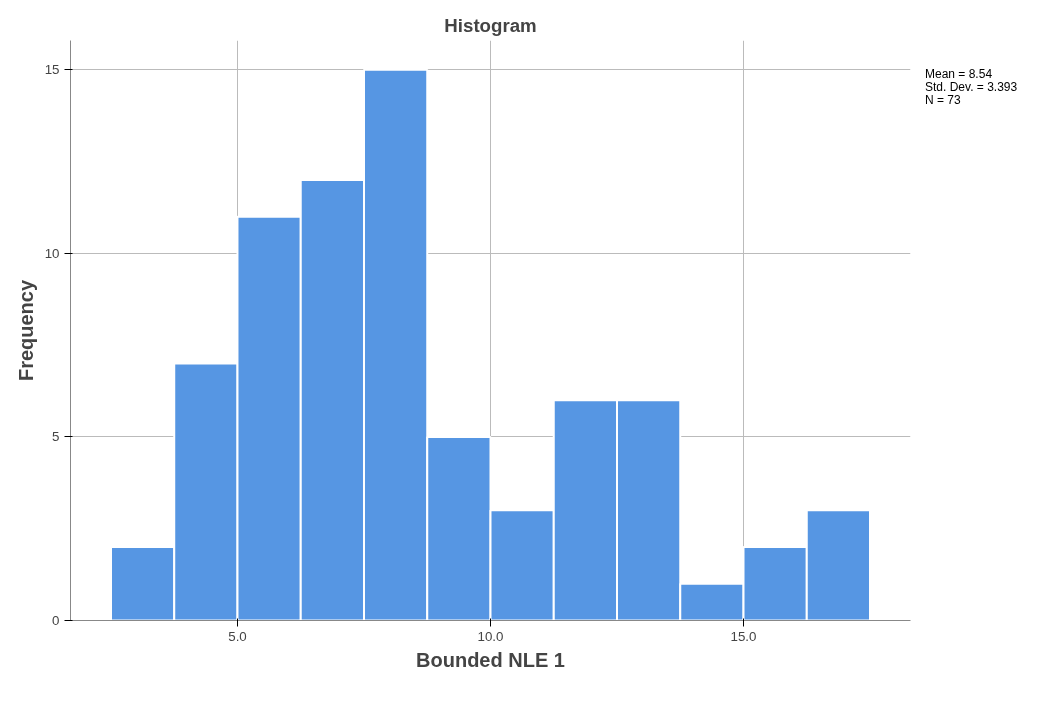  What do you see at coordinates (52, 70) in the screenshot?
I see `y-tick-label: 15` at bounding box center [52, 70].